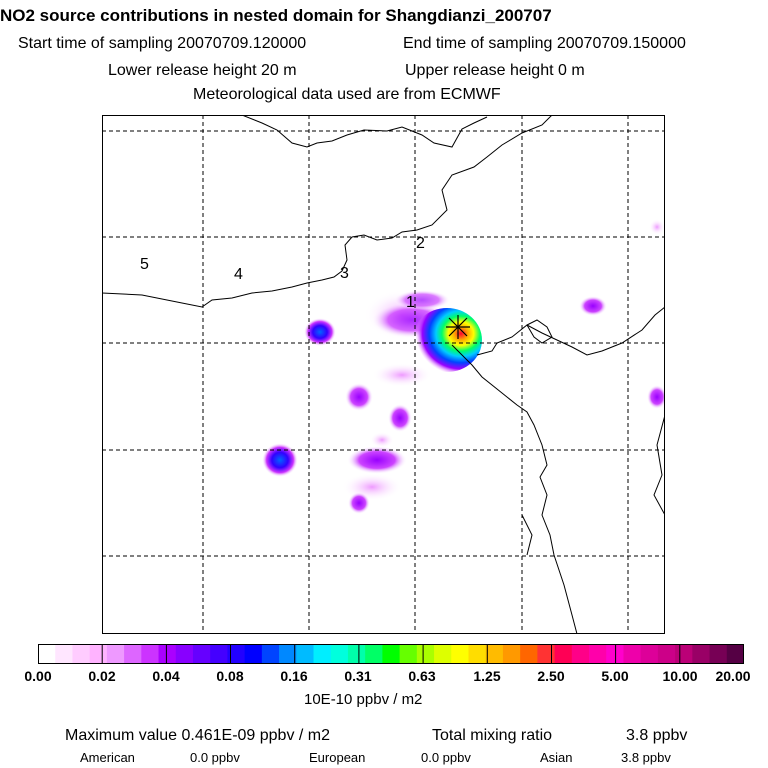 The width and height of the screenshot is (768, 768). Describe the element at coordinates (294, 676) in the screenshot. I see `colorbar-tick: 0.16` at that location.